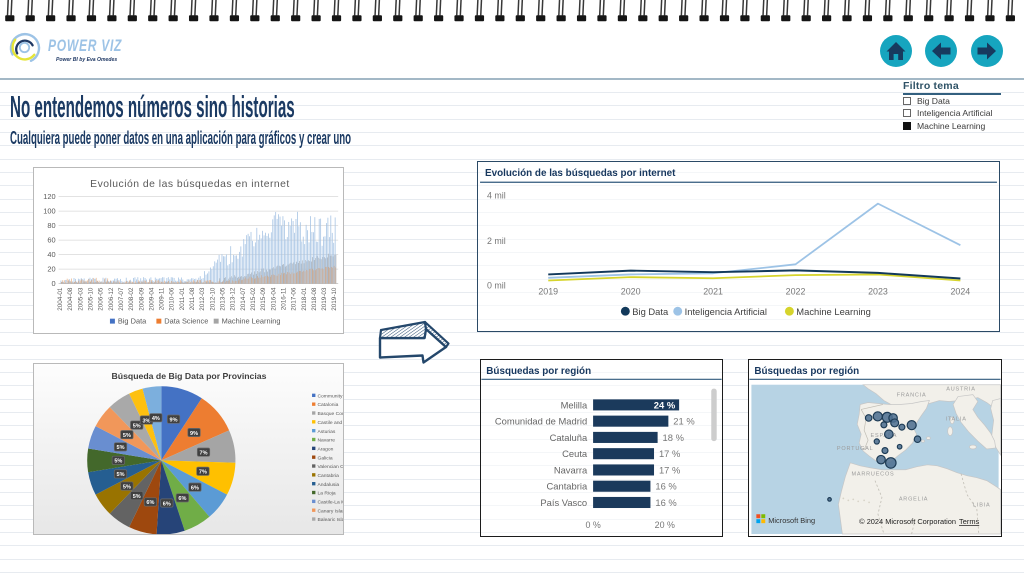  What do you see at coordinates (91, 299) in the screenshot?
I see `svg-text: 2005-10` at bounding box center [91, 299].